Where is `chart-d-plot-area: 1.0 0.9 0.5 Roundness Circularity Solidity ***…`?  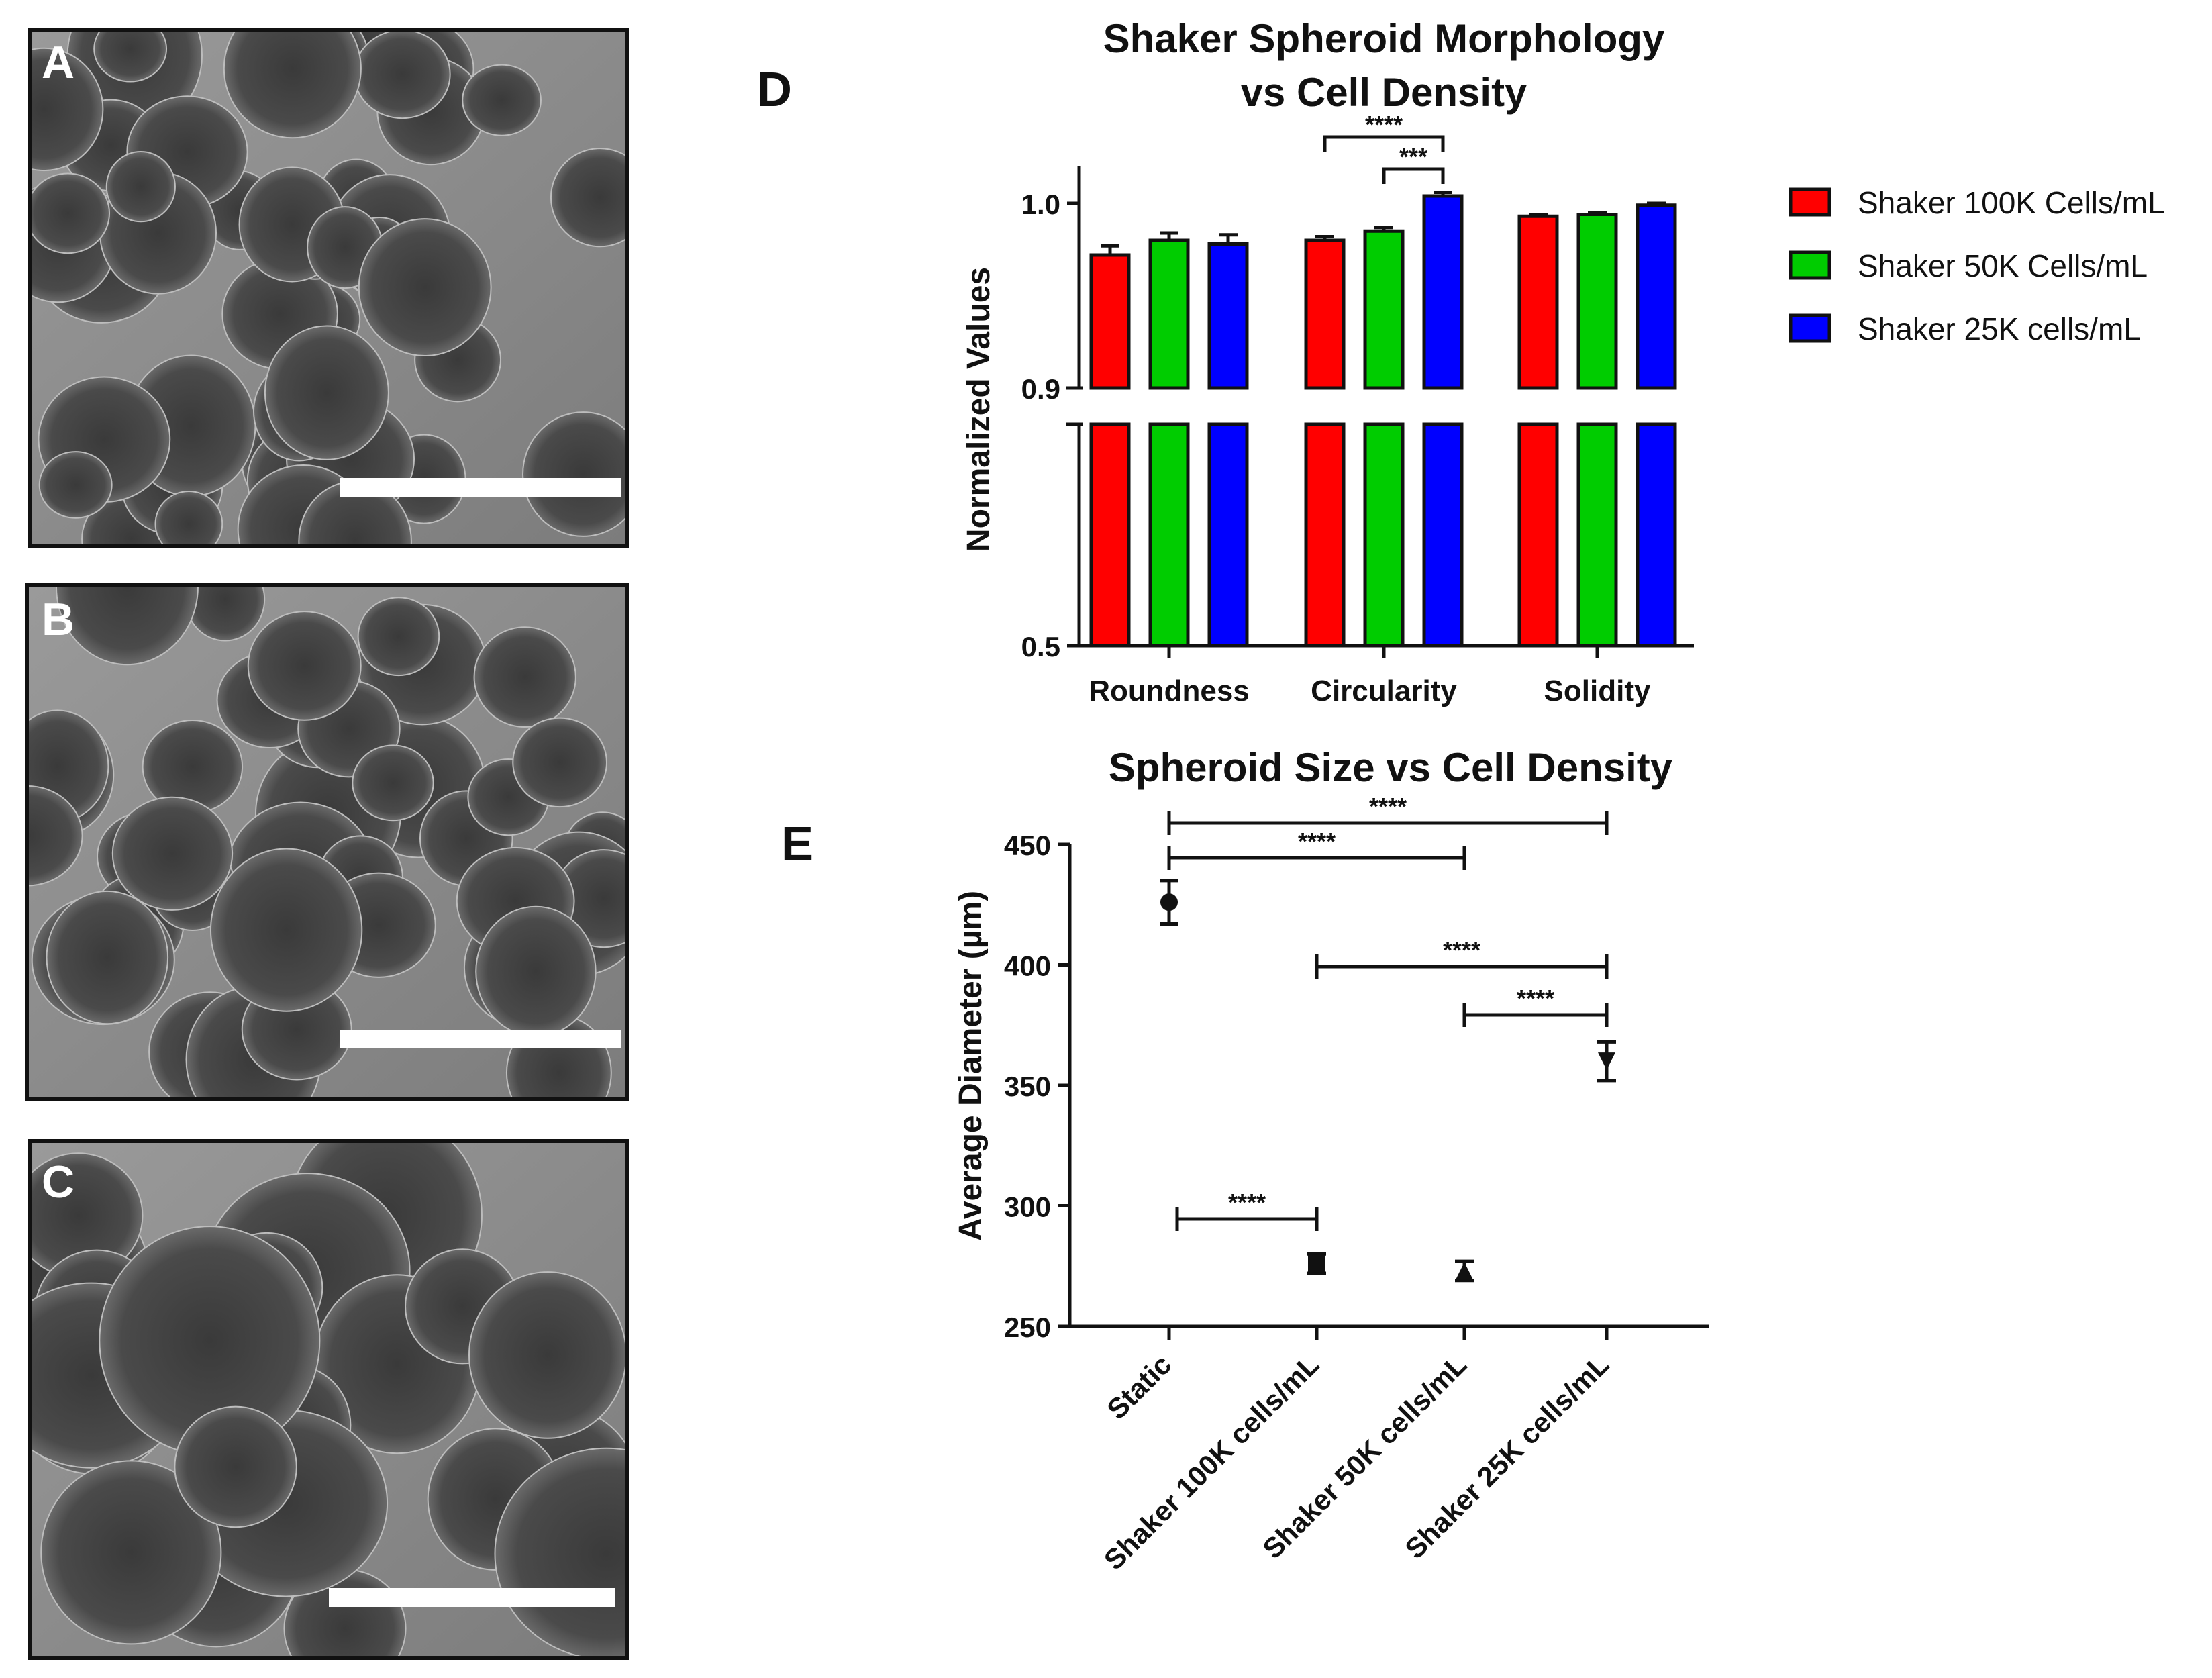 chart-d-plot-area: 1.0 0.9 0.5 Roundness Circularity Solidity ***… is located at coordinates (1357, 409).